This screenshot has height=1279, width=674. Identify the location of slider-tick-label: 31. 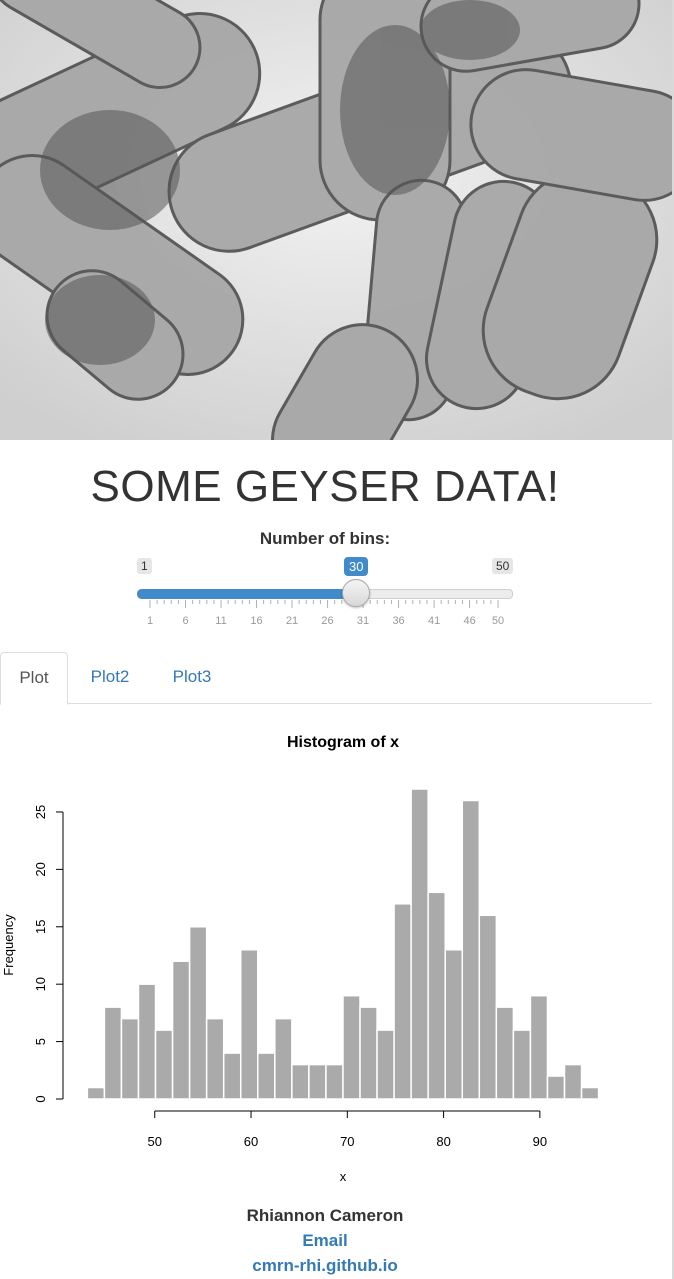
(363, 620).